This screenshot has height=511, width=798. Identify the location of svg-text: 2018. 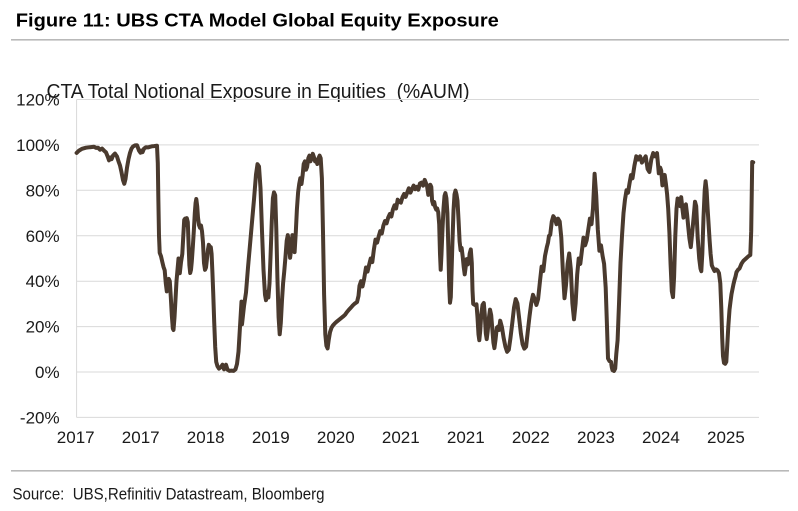
(206, 437).